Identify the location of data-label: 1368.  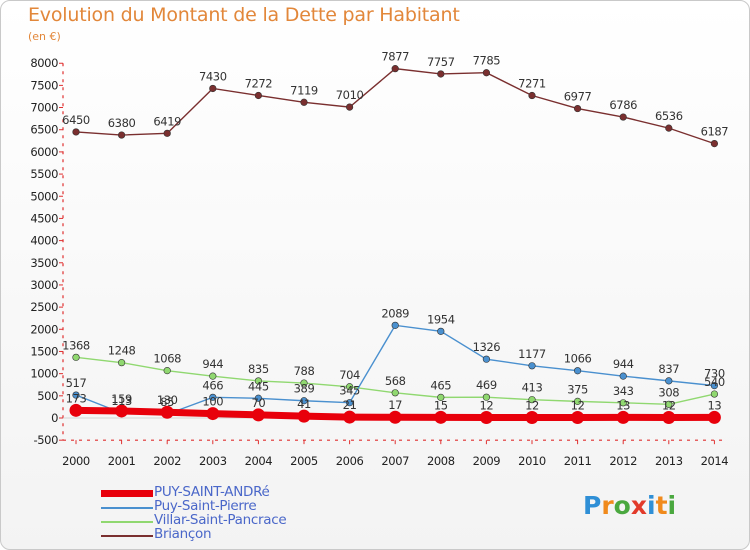
(76, 345).